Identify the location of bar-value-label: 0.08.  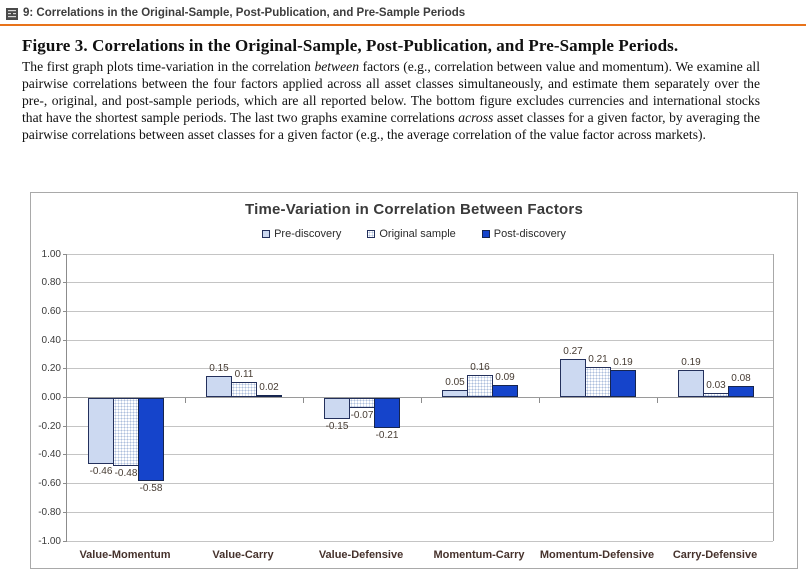
(741, 379).